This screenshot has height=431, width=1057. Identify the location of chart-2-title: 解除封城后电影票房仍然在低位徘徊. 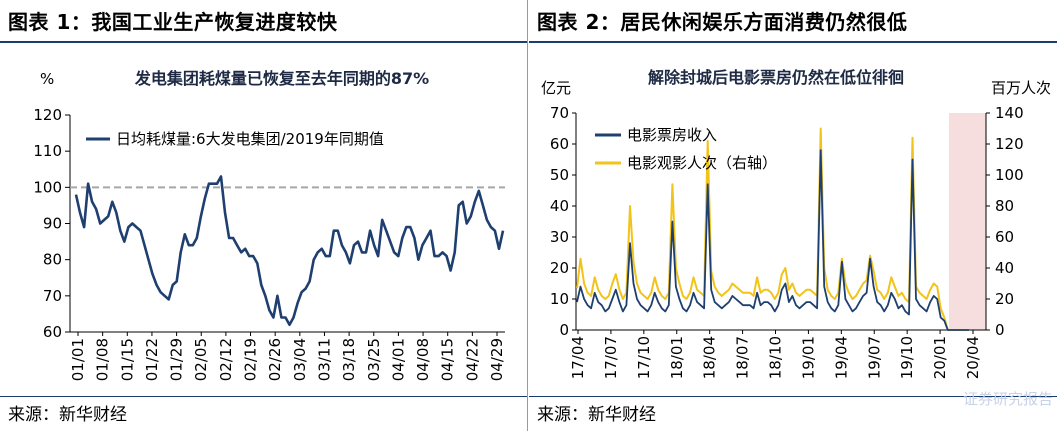
(776, 77).